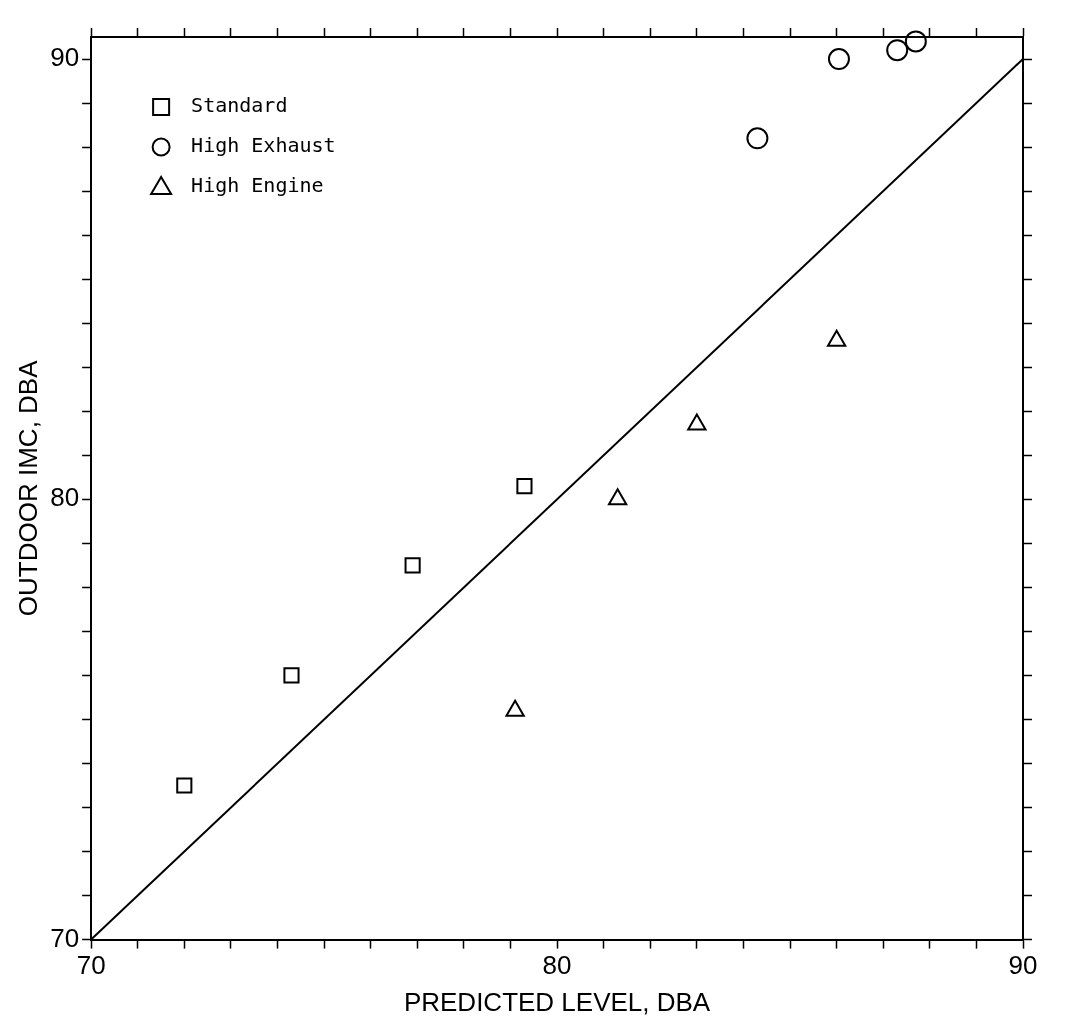 This screenshot has width=1070, height=1033. What do you see at coordinates (65, 937) in the screenshot?
I see `y-tick-label: 70` at bounding box center [65, 937].